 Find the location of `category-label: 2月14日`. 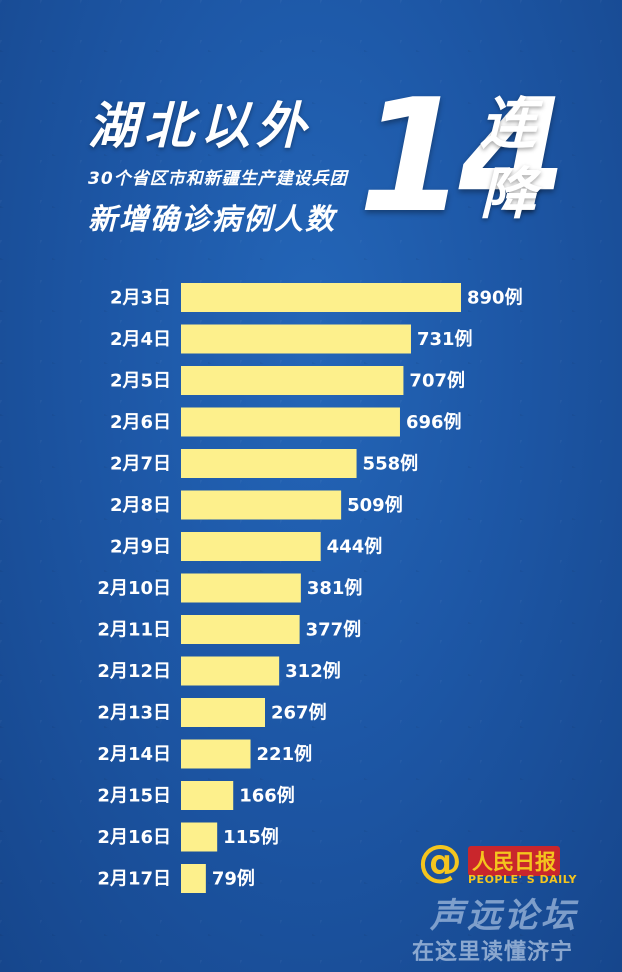

category-label: 2月14日 is located at coordinates (134, 754).